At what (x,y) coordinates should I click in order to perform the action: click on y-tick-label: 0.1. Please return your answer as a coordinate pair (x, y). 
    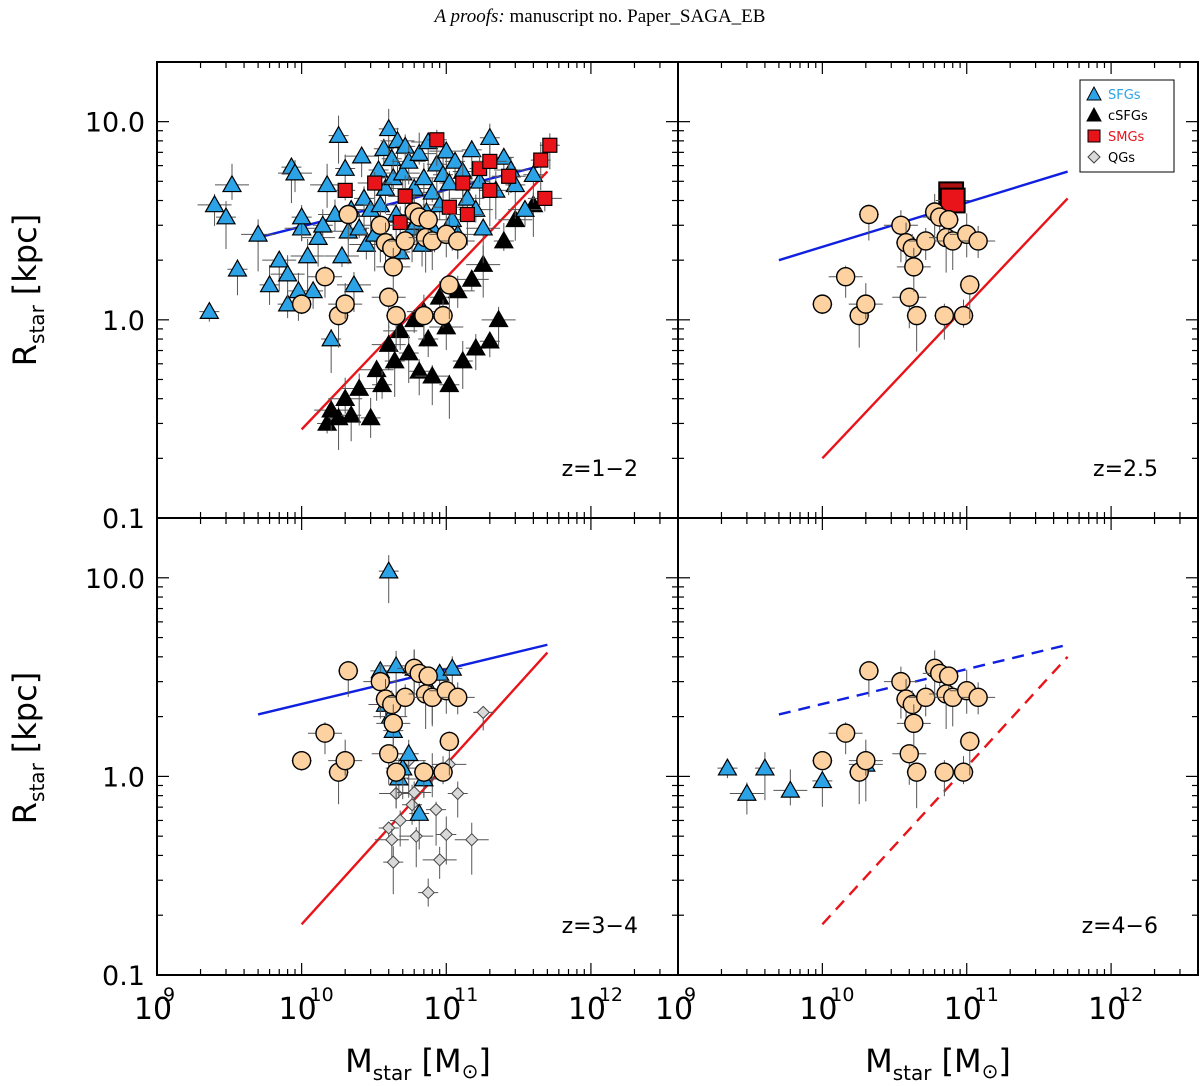
    Looking at the image, I should click on (123, 976).